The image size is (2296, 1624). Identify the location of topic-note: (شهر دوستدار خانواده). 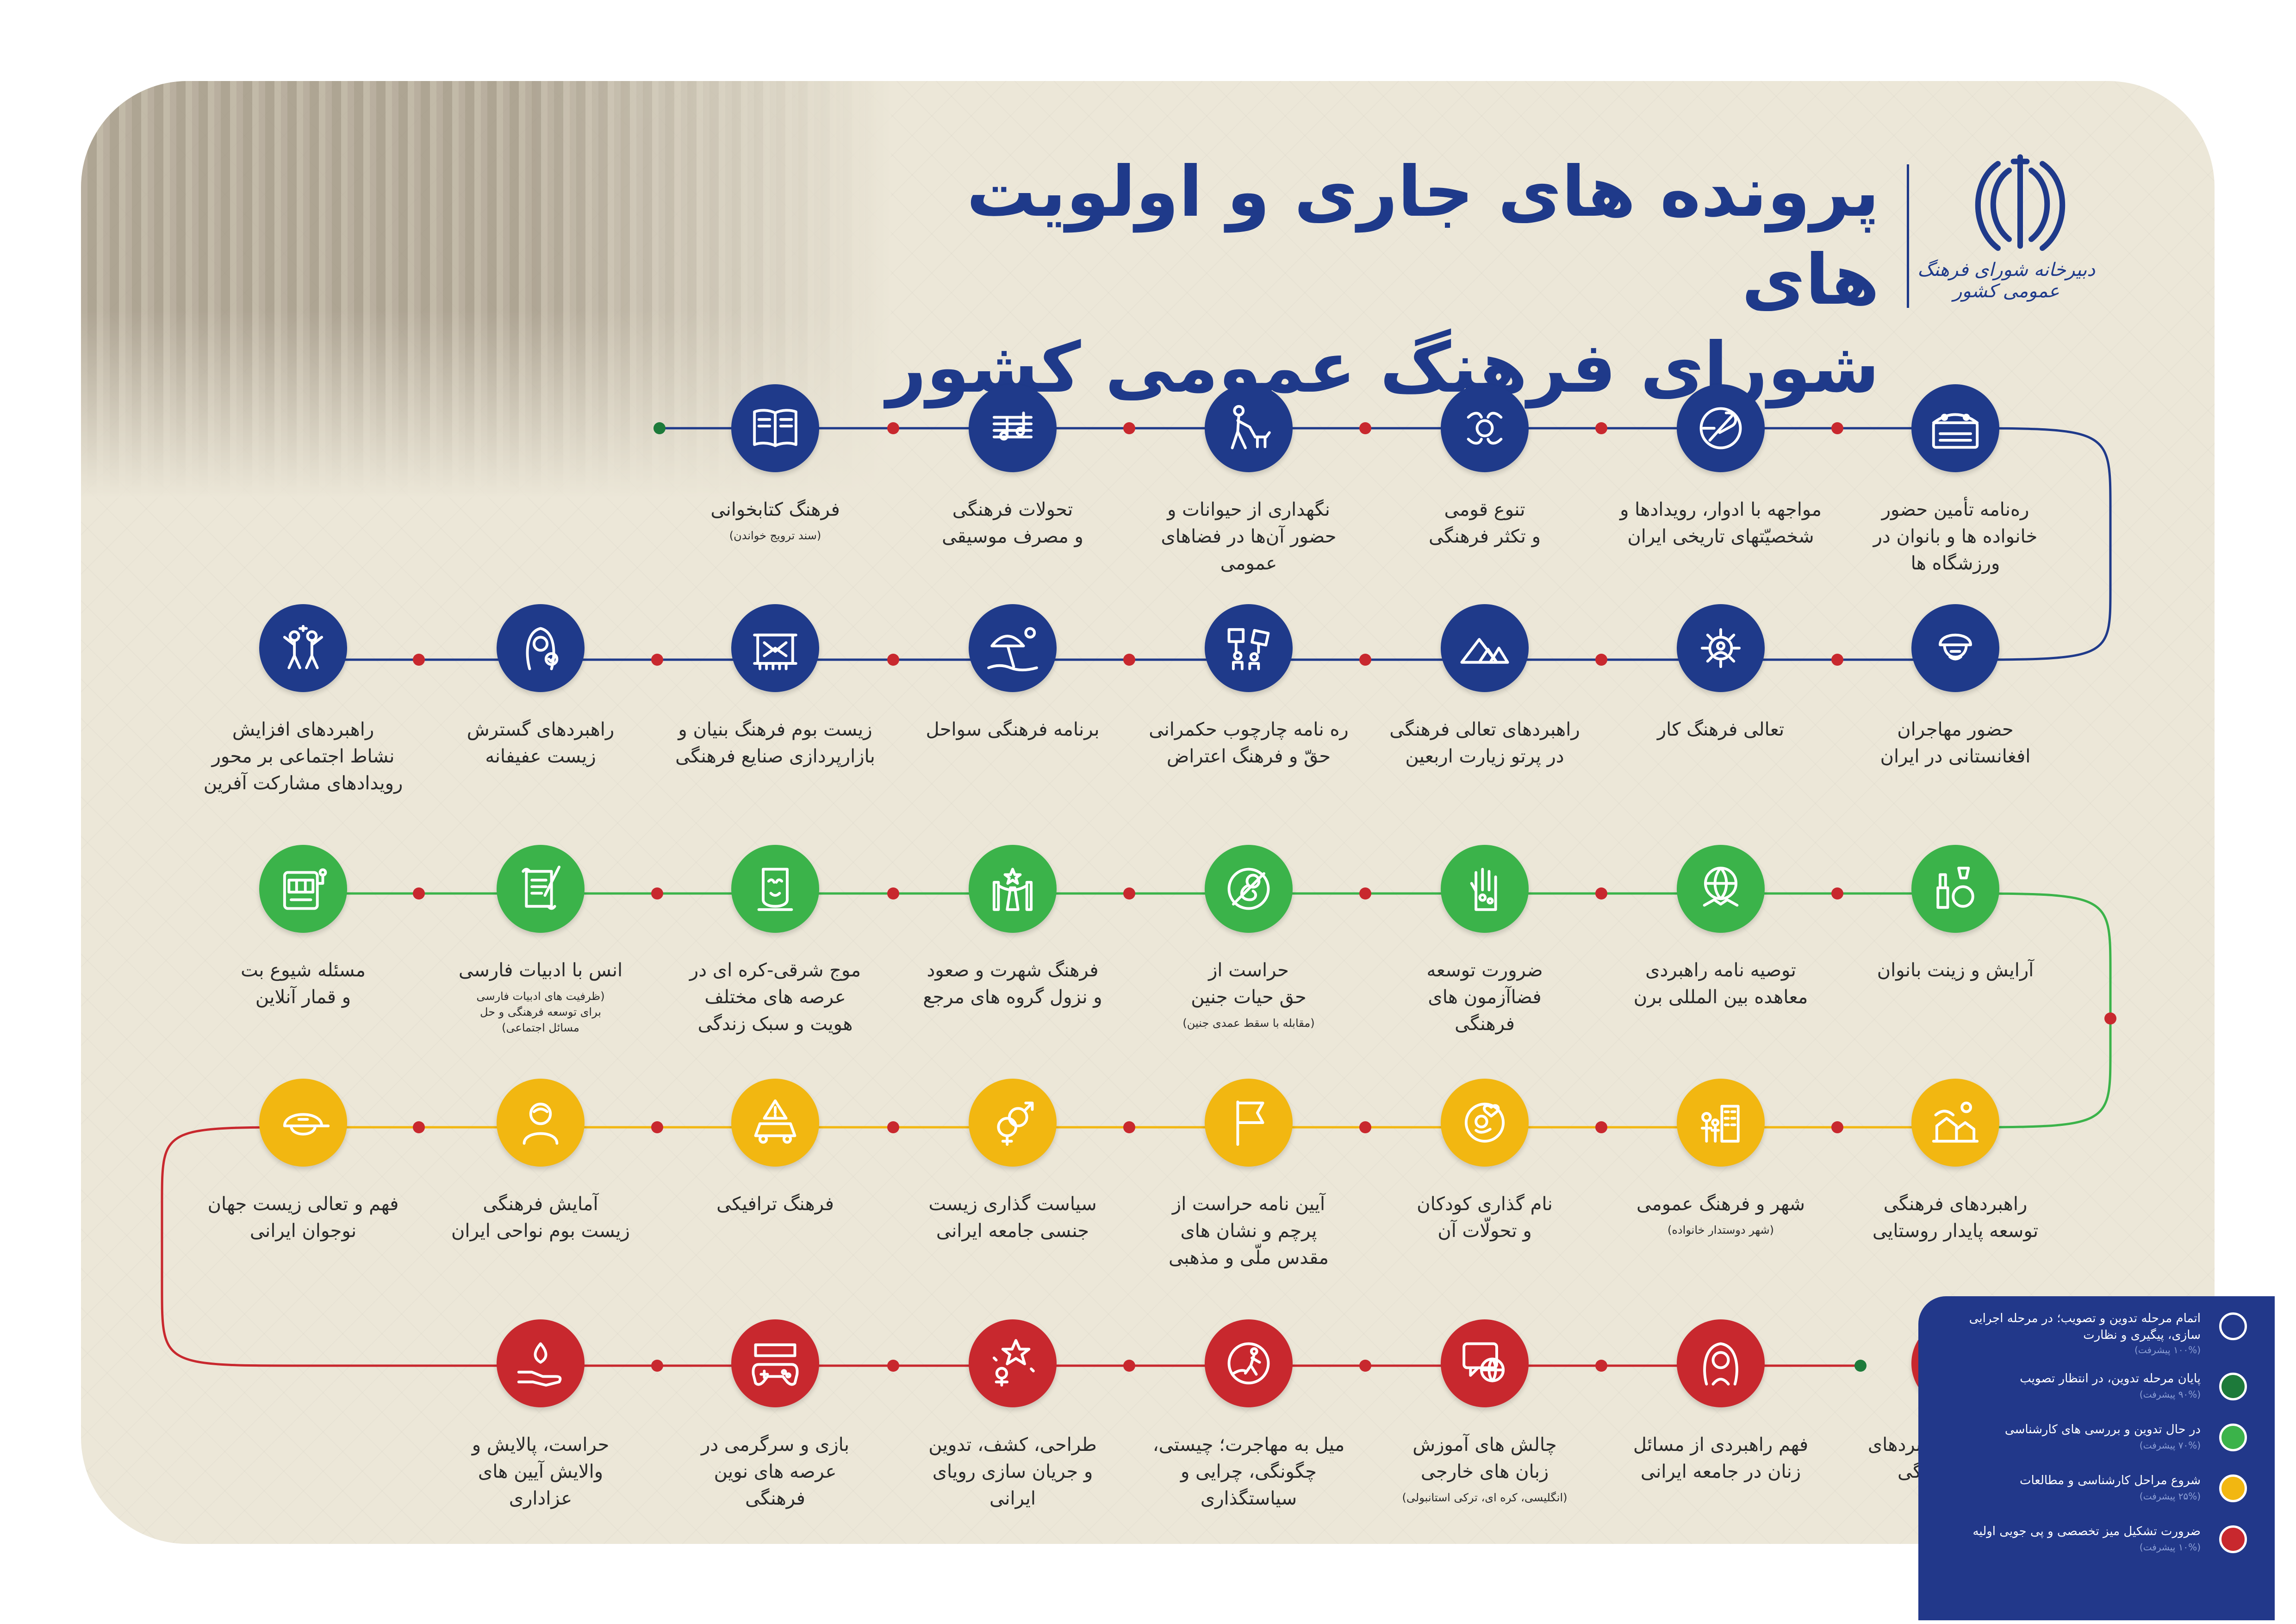
(1720, 1230).